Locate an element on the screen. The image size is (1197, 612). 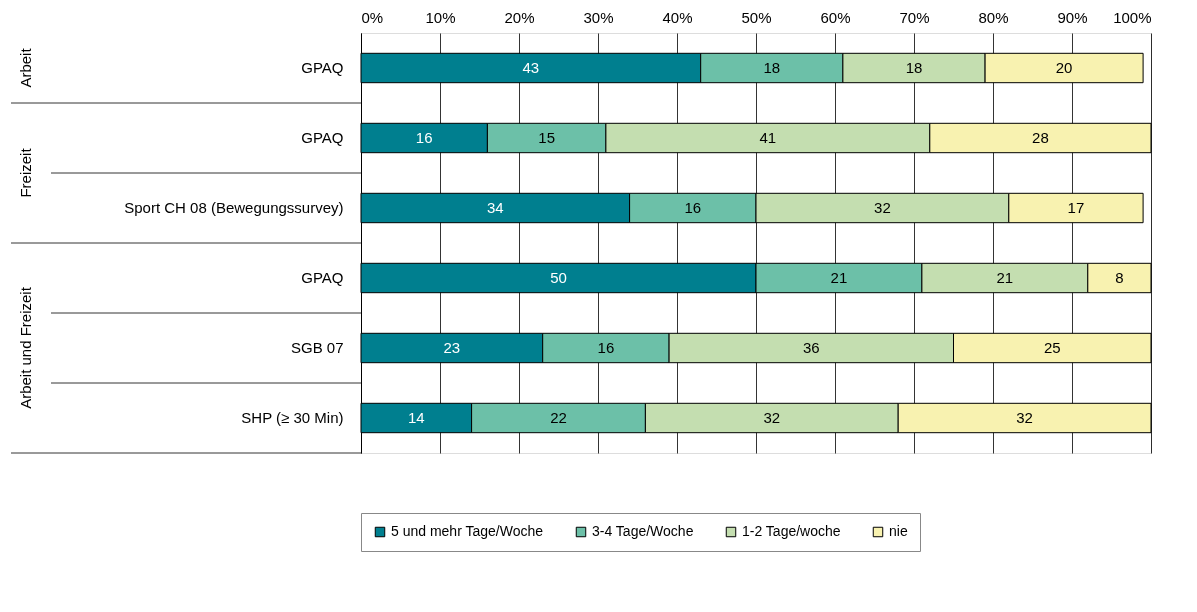
text: Arbeit und Freizeit is located at coordinates (25, 347).